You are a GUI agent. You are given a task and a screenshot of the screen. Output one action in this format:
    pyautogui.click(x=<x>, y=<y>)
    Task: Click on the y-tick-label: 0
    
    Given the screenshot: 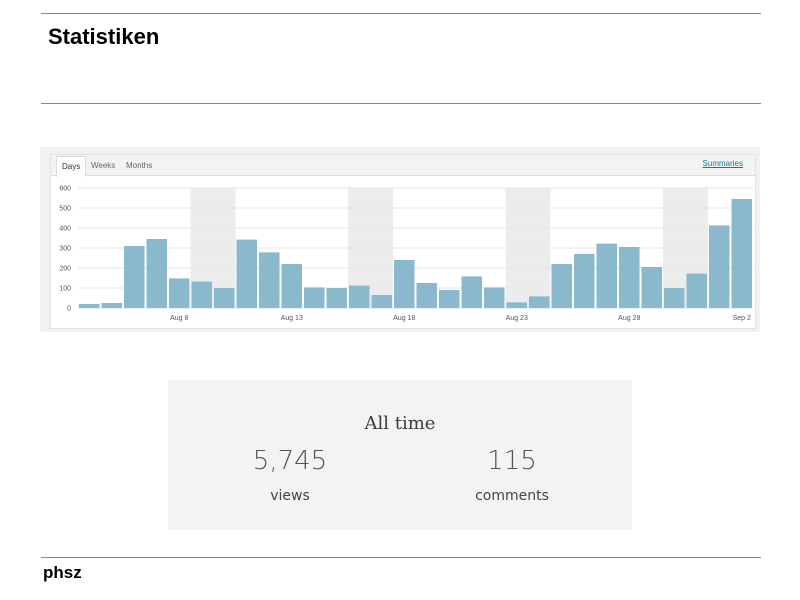 What is the action you would take?
    pyautogui.click(x=69, y=309)
    